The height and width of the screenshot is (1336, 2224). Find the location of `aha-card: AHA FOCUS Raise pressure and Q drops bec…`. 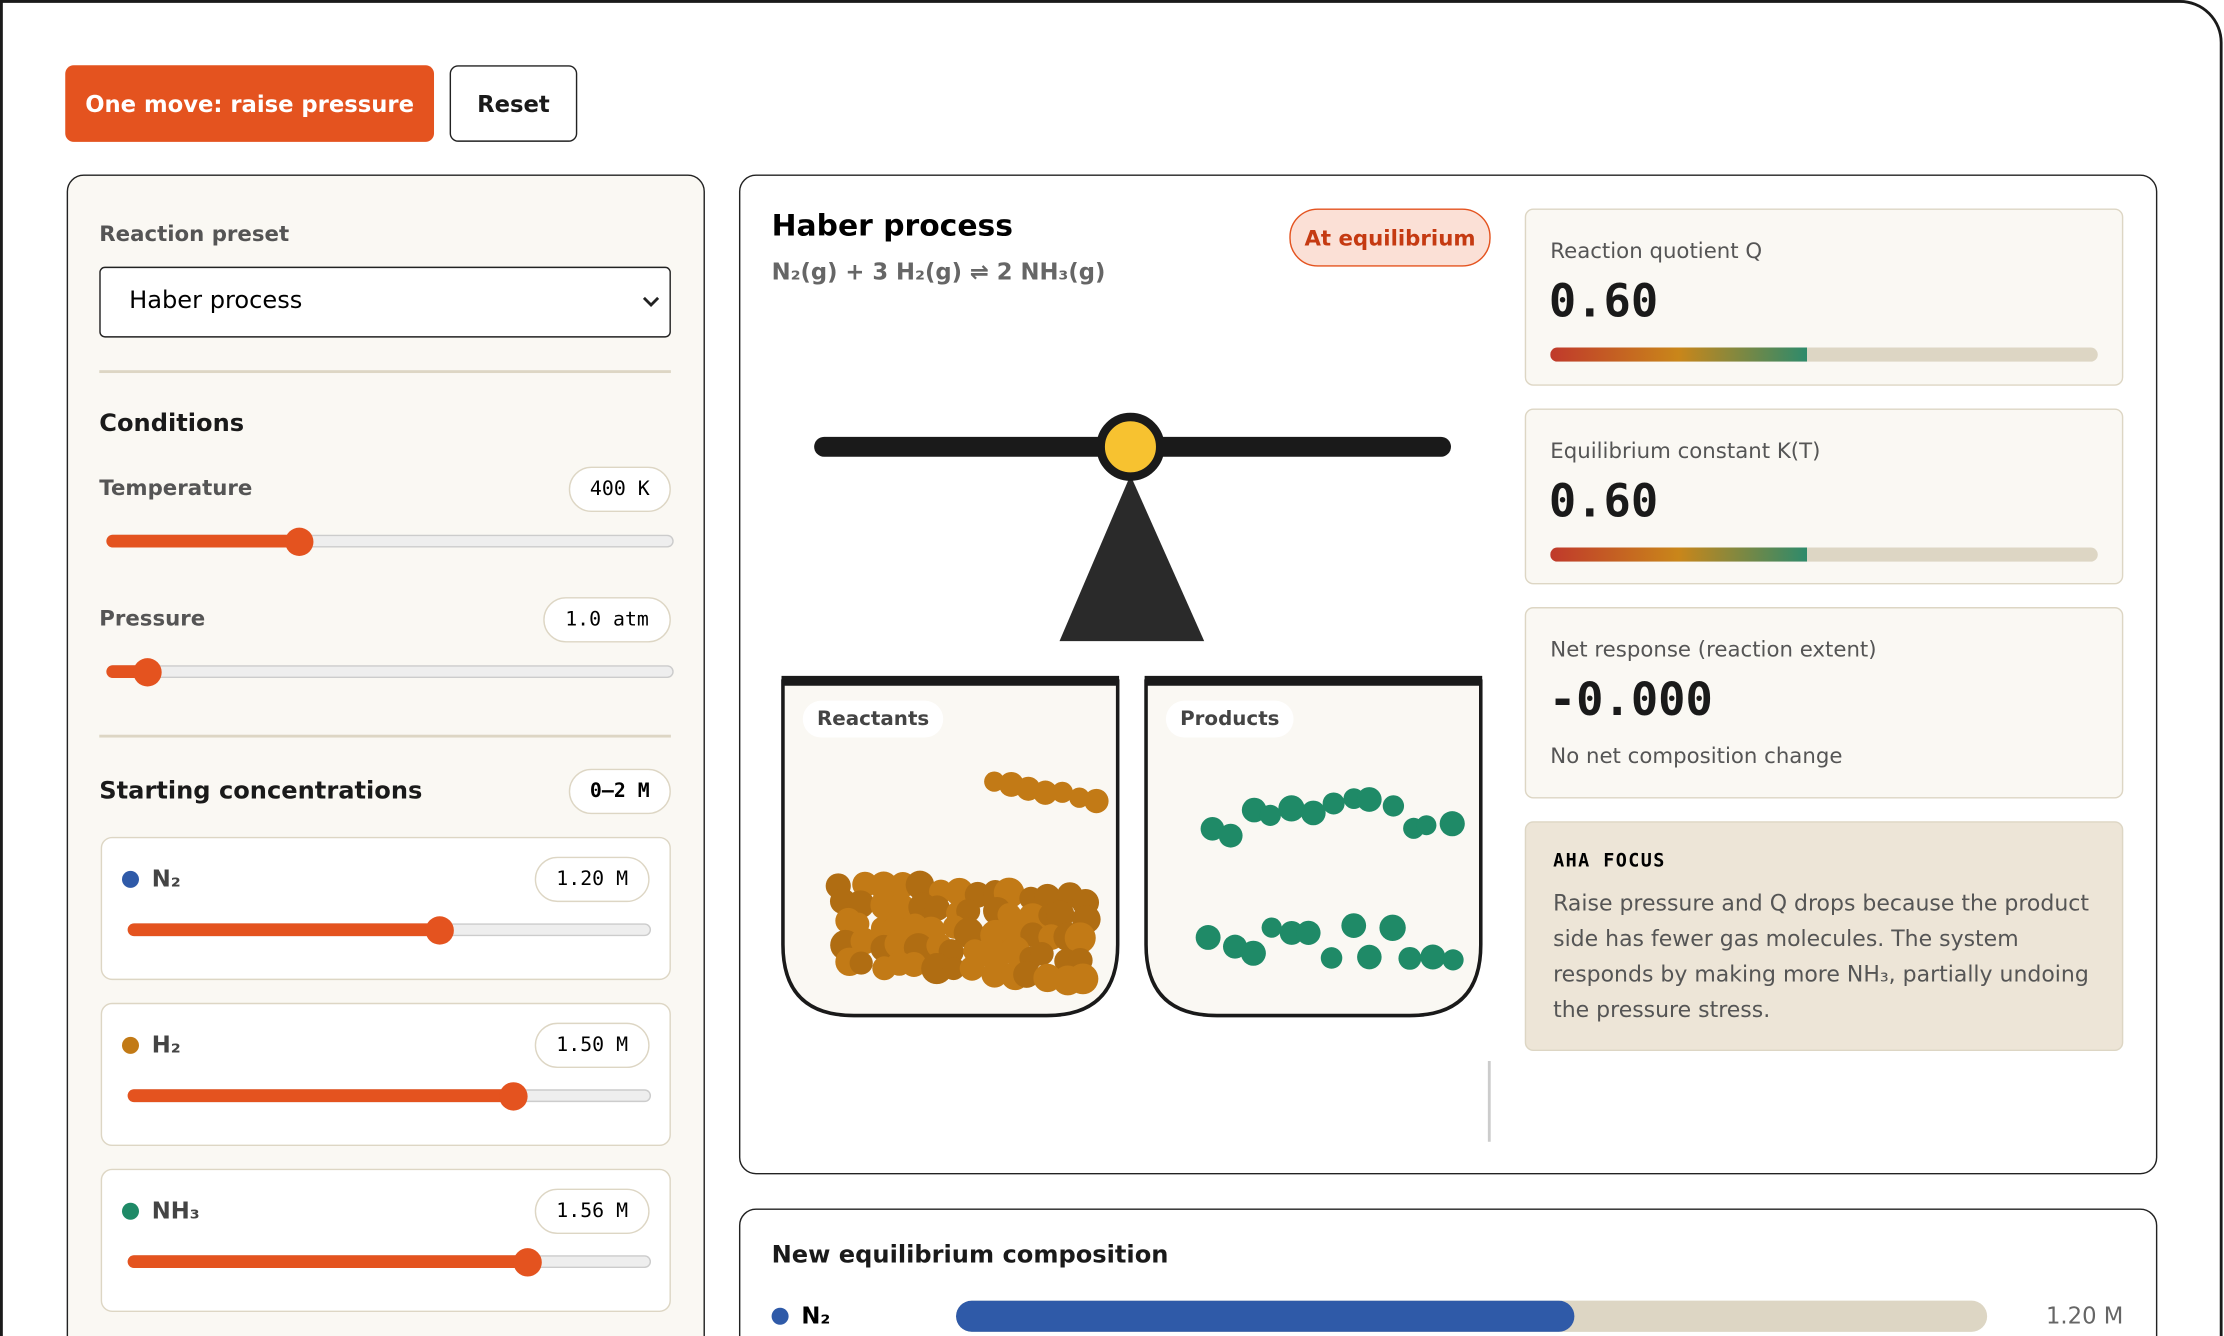

aha-card: AHA FOCUS Raise pressure and Q drops bec… is located at coordinates (1824, 936).